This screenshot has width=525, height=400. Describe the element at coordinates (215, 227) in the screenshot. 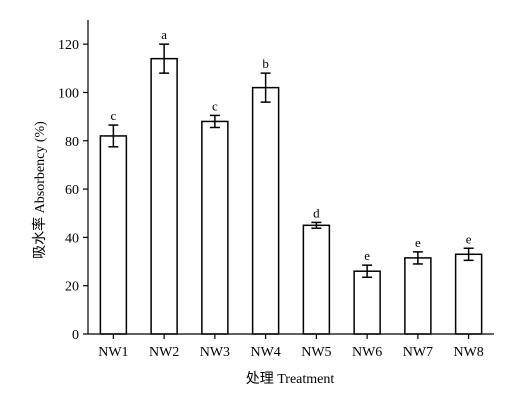

I see `bar-nw3` at that location.